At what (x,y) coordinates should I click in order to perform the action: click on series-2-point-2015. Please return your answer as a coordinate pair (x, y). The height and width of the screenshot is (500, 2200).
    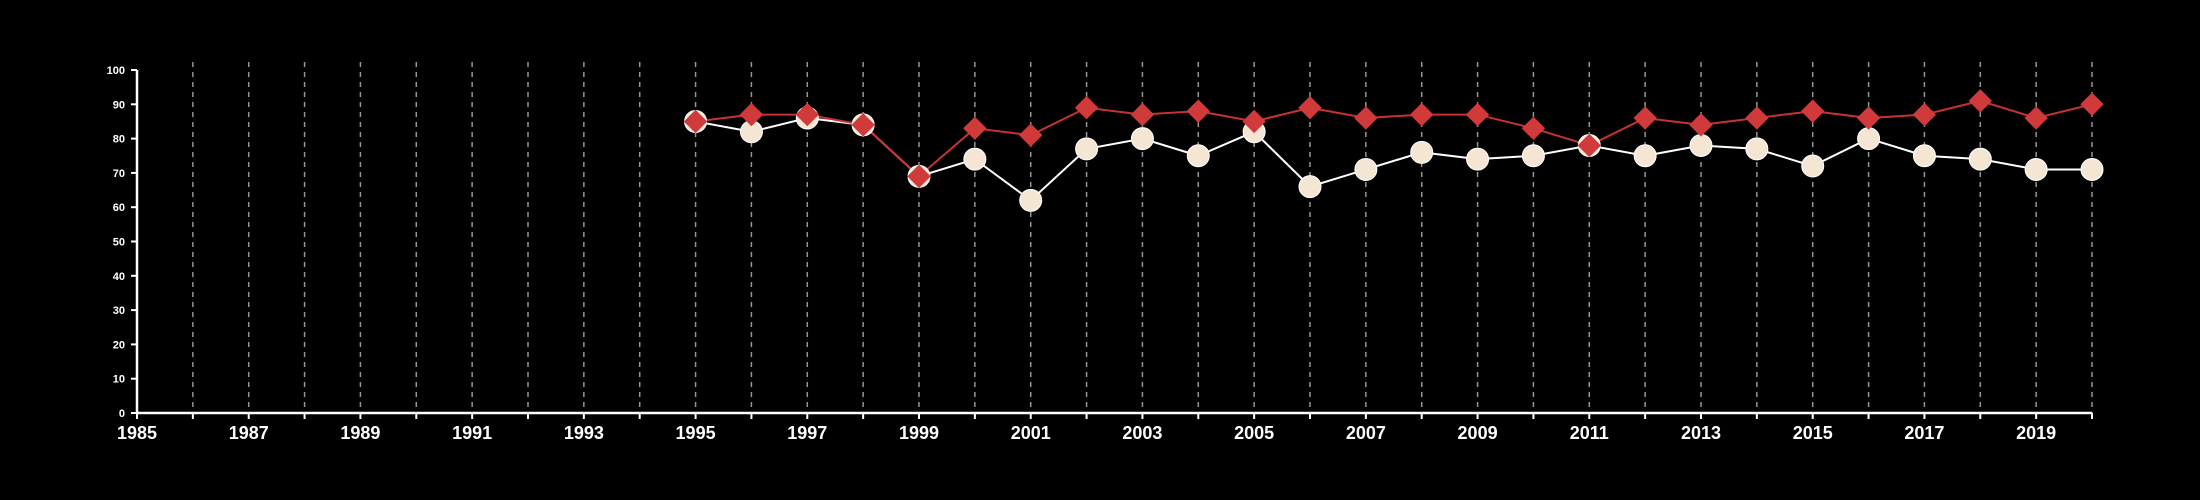
    Looking at the image, I should click on (1813, 111).